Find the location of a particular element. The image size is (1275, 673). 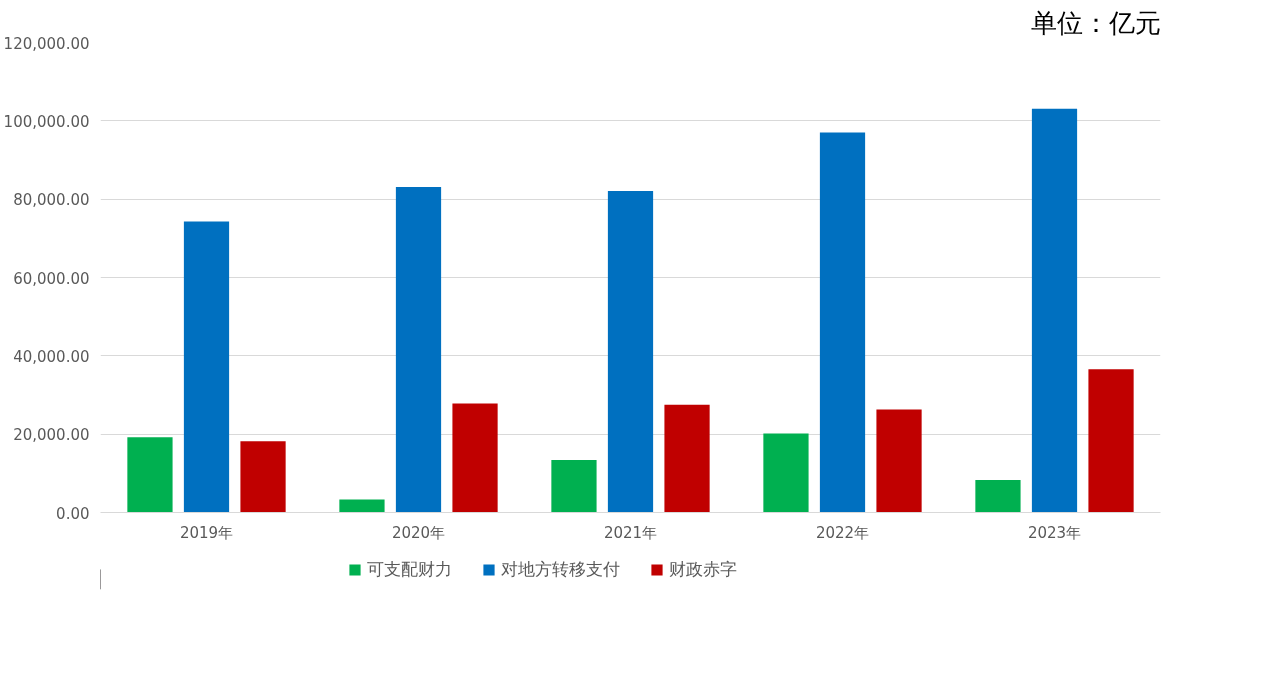

legend-label: 对地方转移支付 is located at coordinates (560, 569).